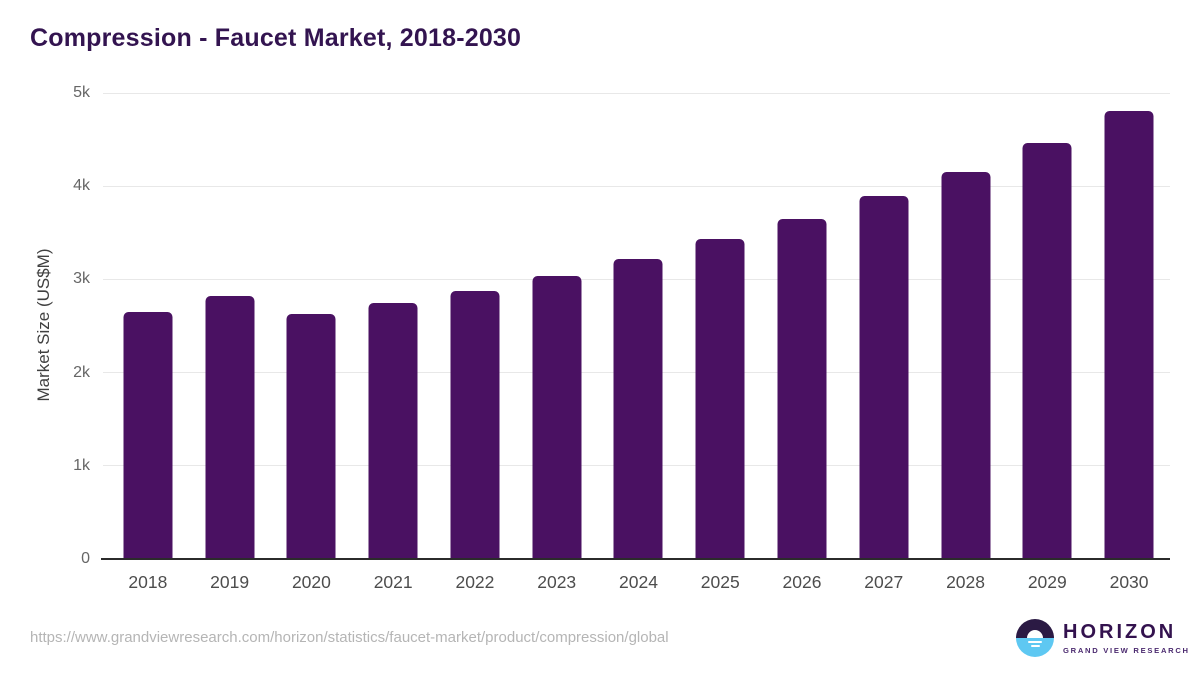 Image resolution: width=1200 pixels, height=675 pixels. I want to click on bar-column-2027: 2027, so click(884, 342).